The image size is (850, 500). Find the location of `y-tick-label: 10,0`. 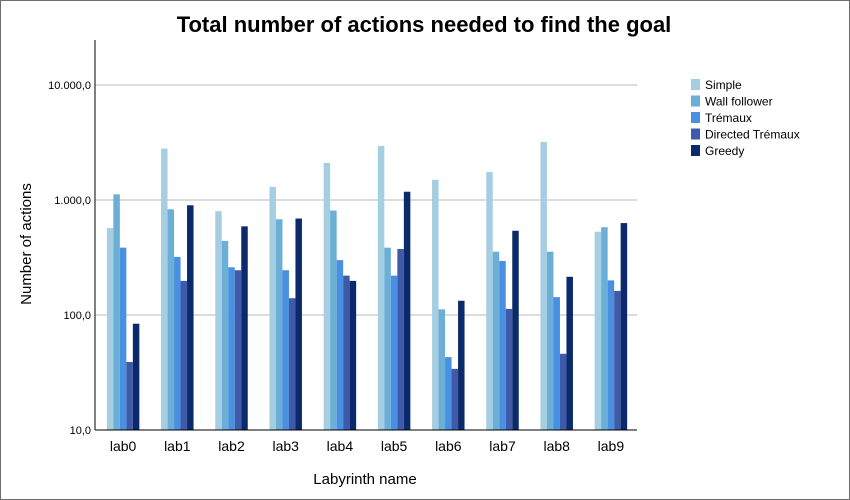

y-tick-label: 10,0 is located at coordinates (80, 431).